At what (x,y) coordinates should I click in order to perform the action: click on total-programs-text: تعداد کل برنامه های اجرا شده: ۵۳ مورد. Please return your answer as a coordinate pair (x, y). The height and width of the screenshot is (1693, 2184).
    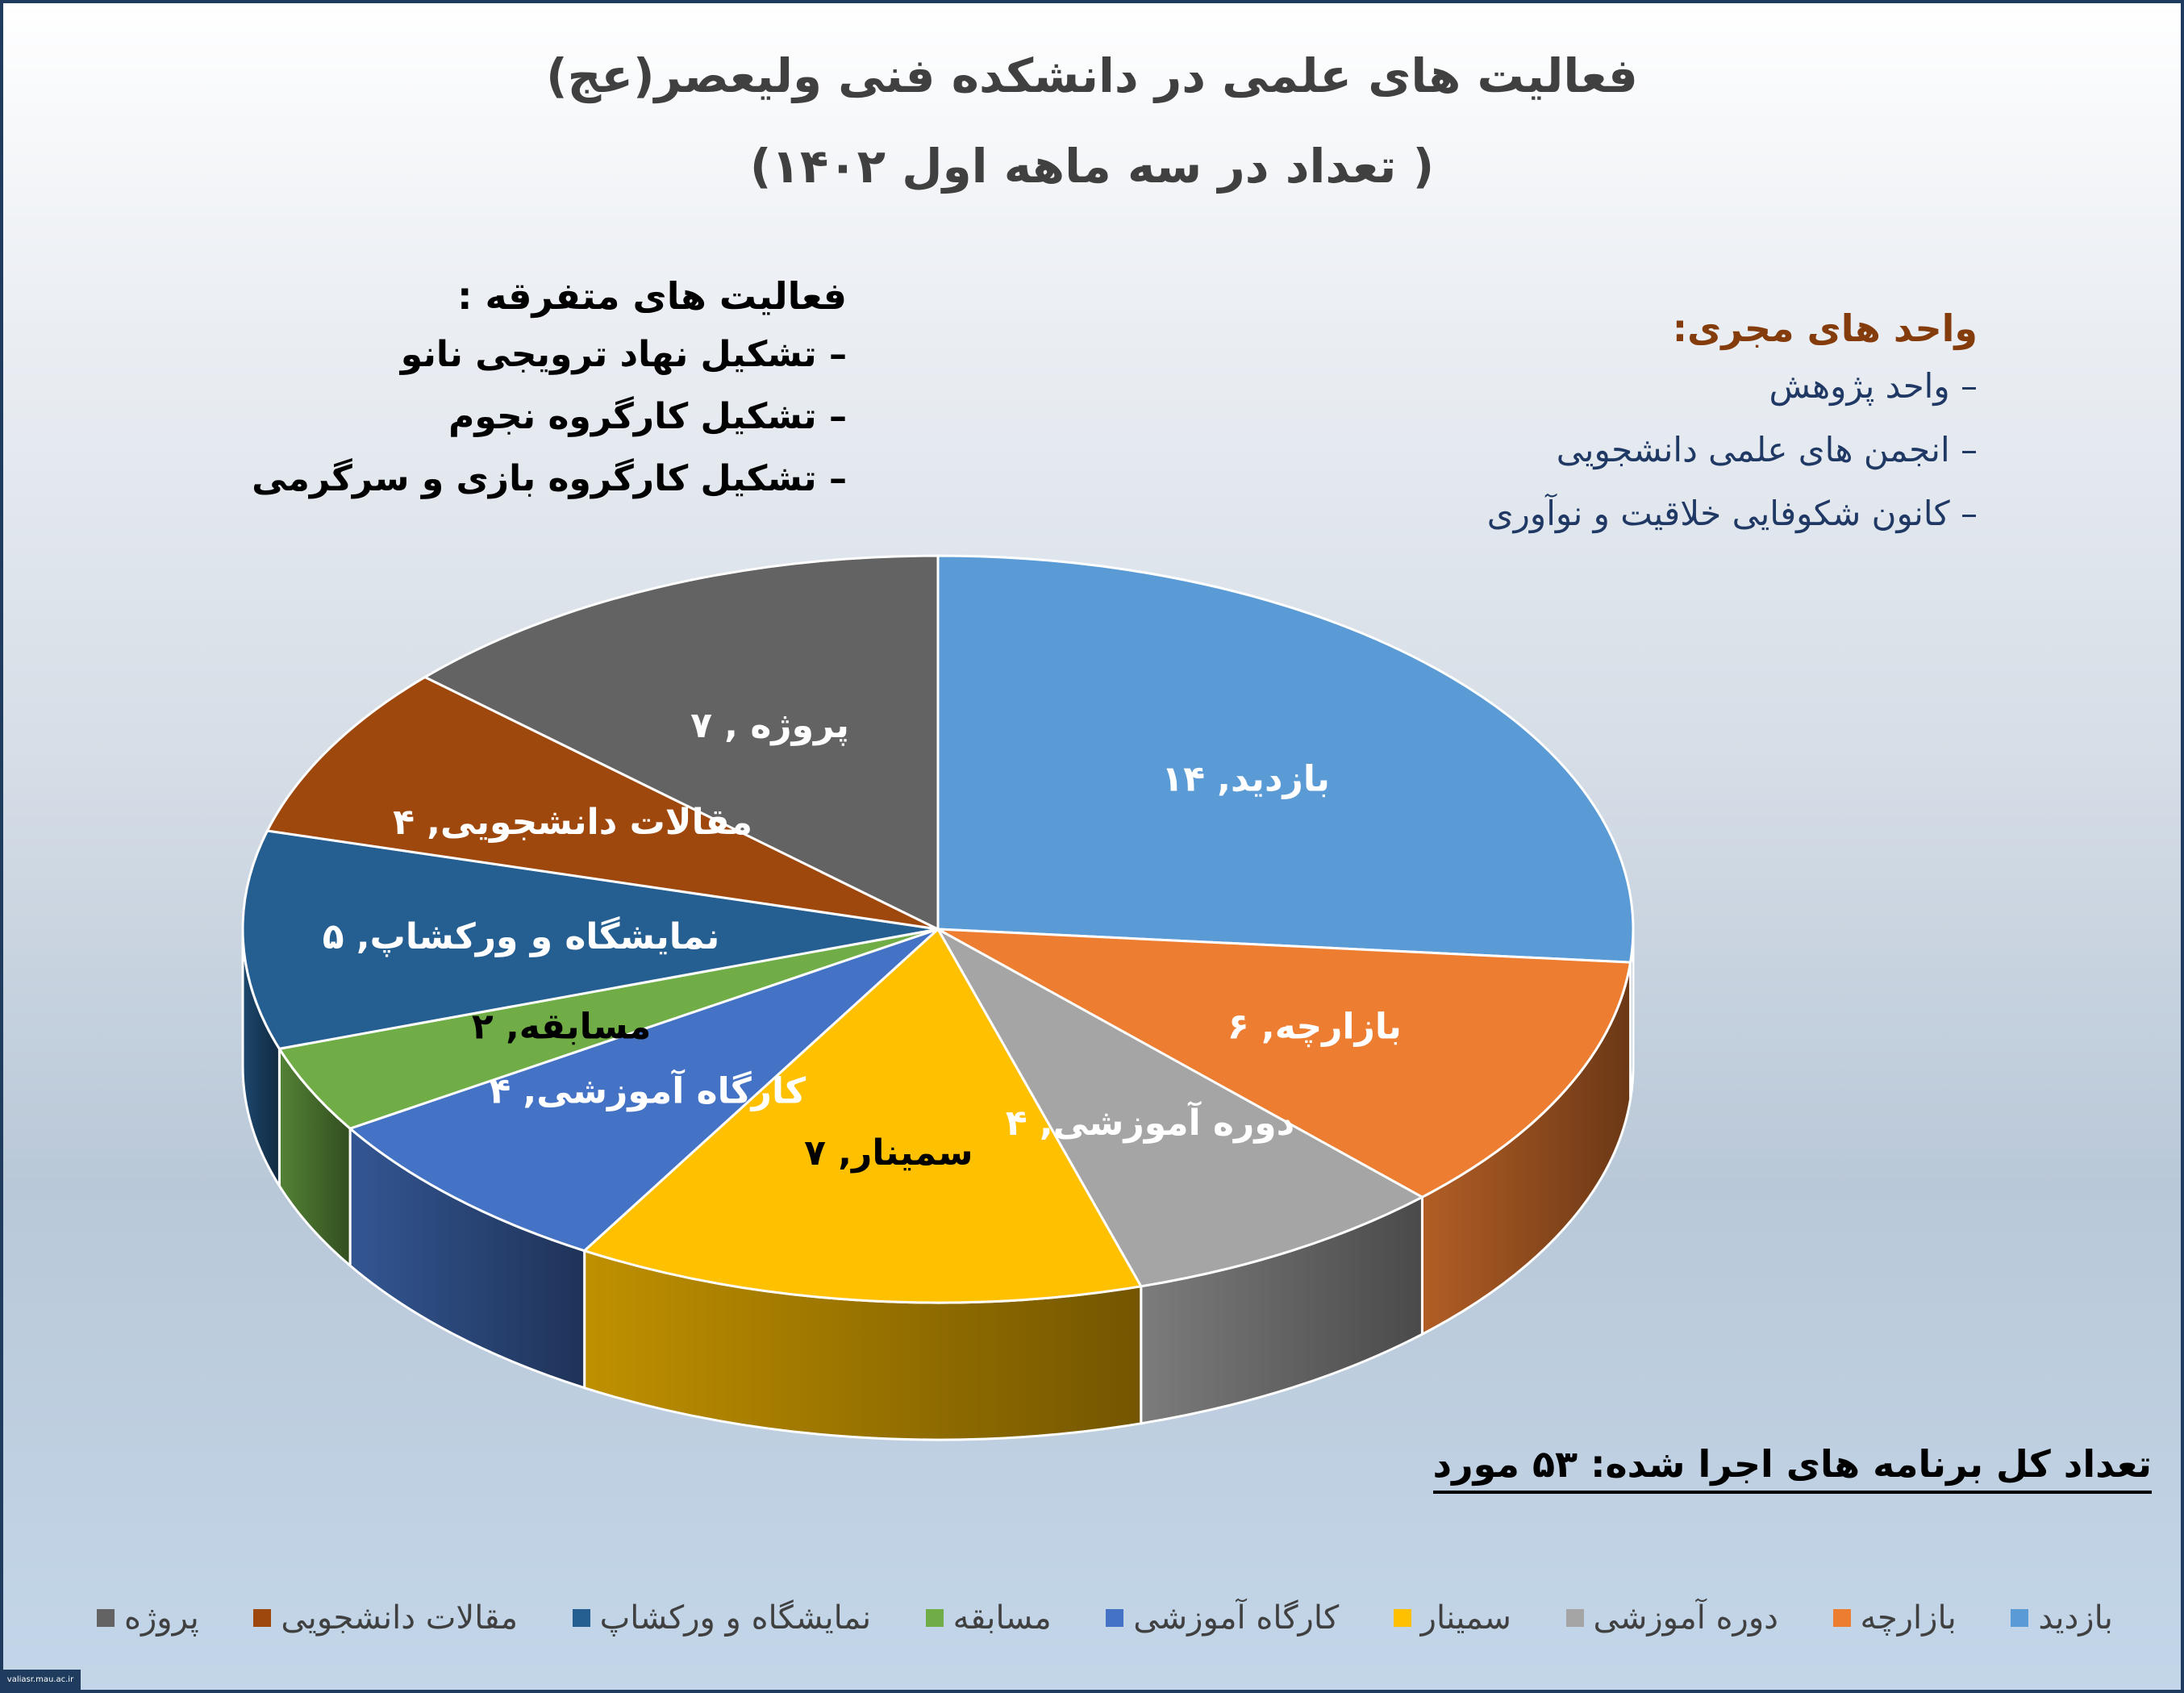
    Looking at the image, I should click on (1792, 1468).